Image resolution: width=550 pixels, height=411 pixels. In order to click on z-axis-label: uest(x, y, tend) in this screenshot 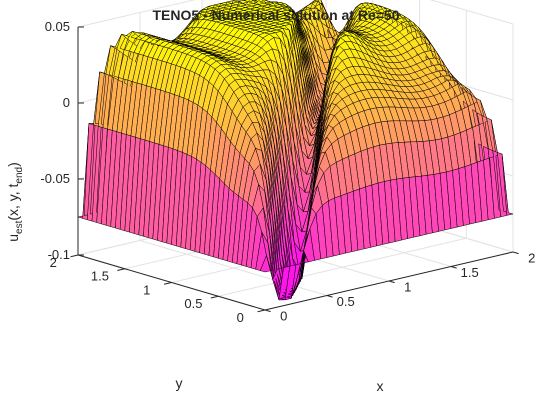, I will do `click(15, 202)`.